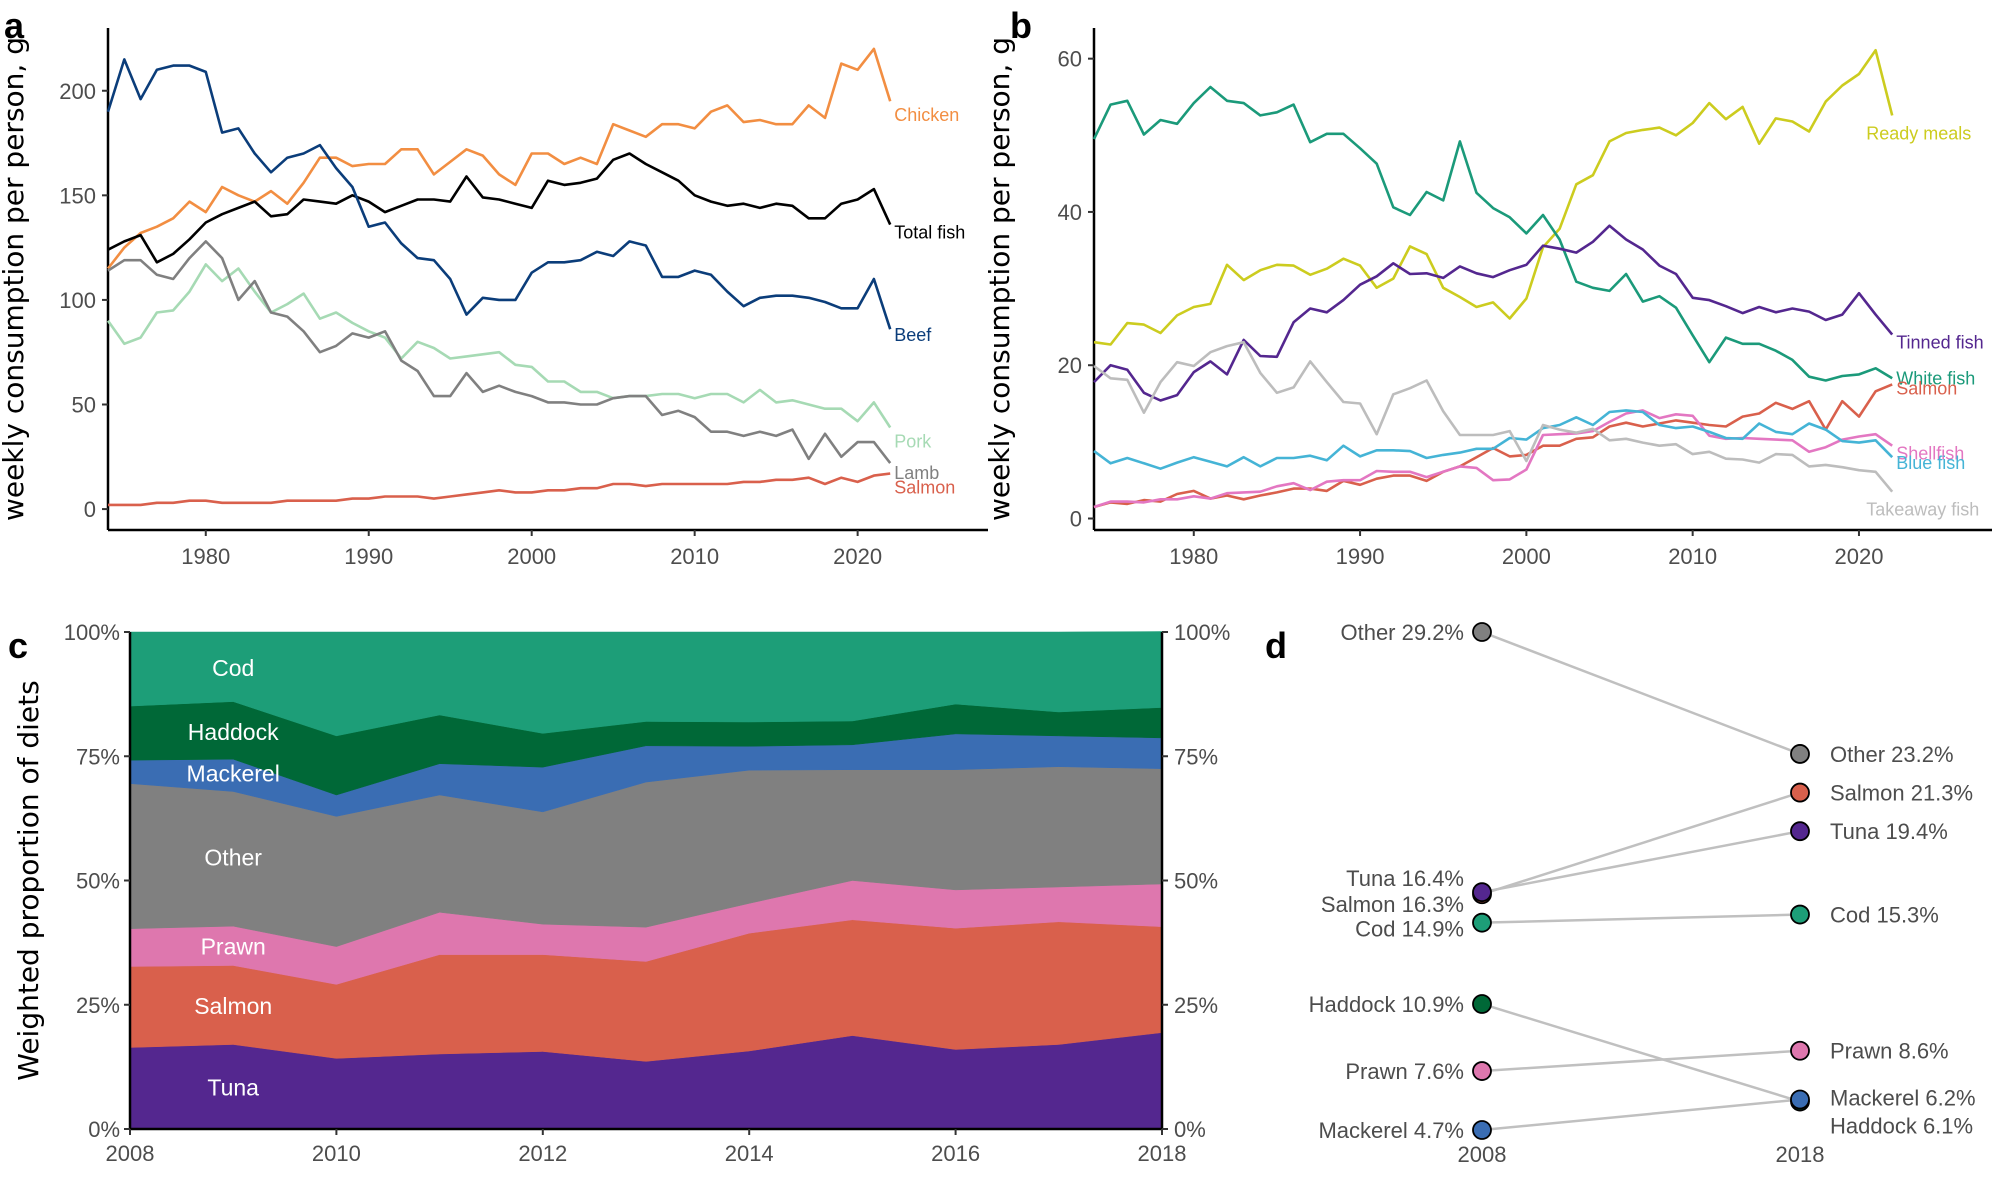 The height and width of the screenshot is (1183, 2000). I want to click on area-label-other: Other, so click(233, 858).